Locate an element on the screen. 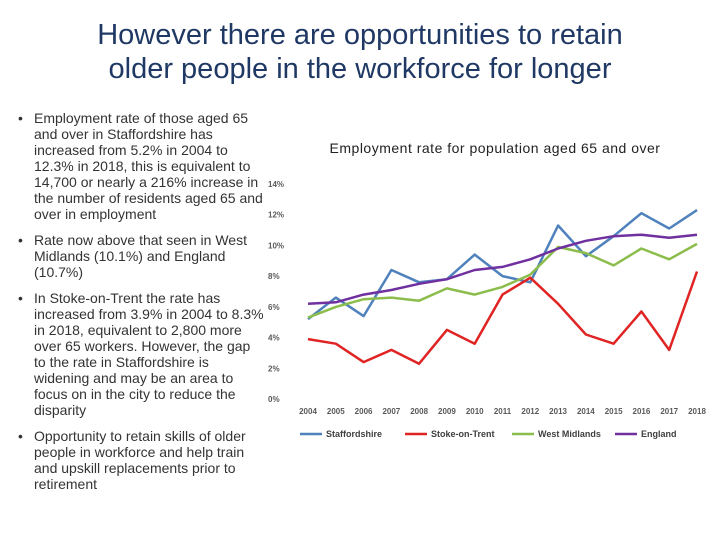  x-tick-label: 2016 is located at coordinates (642, 411).